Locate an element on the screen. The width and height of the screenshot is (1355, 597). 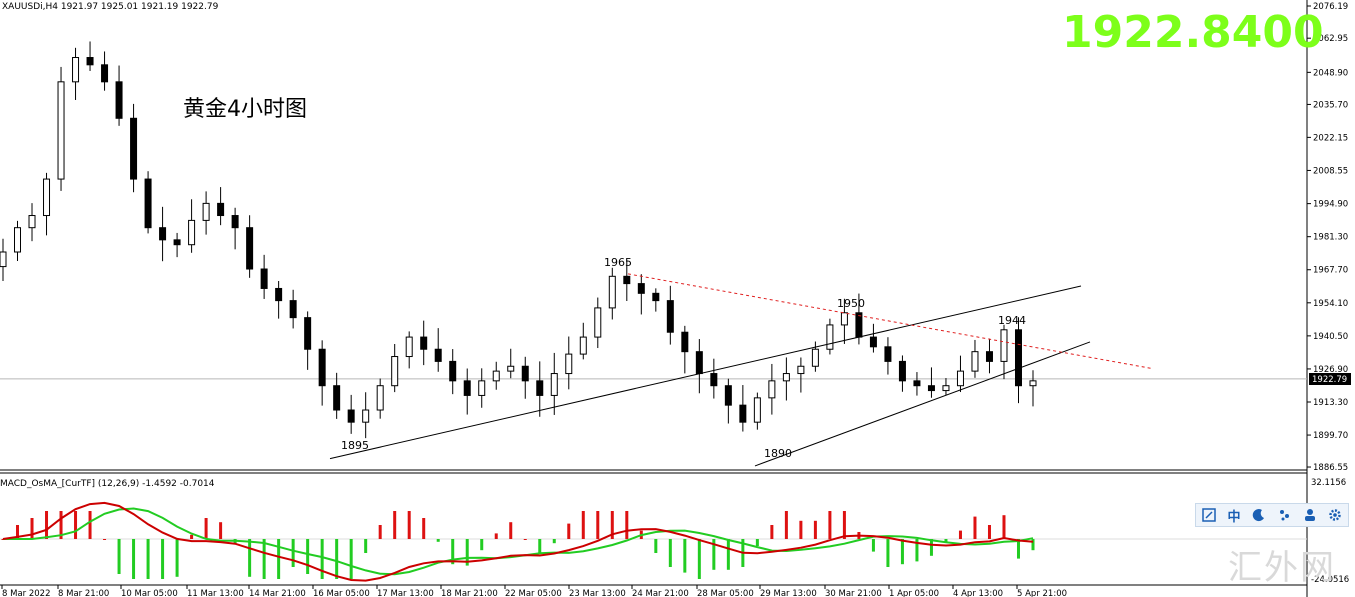
gear-icon is located at coordinates (1335, 515).